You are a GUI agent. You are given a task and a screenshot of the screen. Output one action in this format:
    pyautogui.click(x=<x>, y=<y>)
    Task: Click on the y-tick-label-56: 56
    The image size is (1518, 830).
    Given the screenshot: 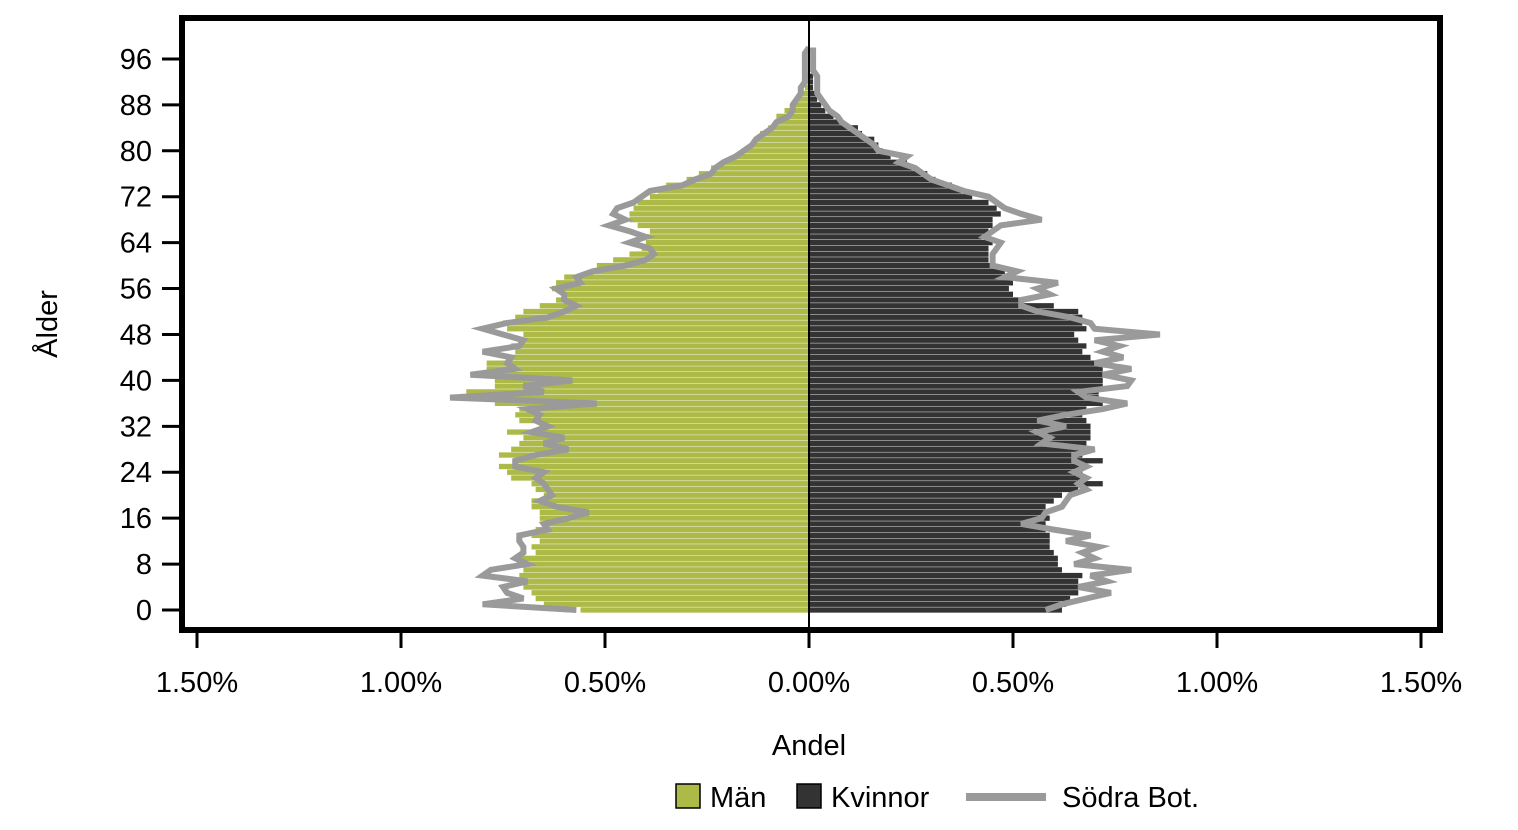 What is the action you would take?
    pyautogui.click(x=136, y=290)
    